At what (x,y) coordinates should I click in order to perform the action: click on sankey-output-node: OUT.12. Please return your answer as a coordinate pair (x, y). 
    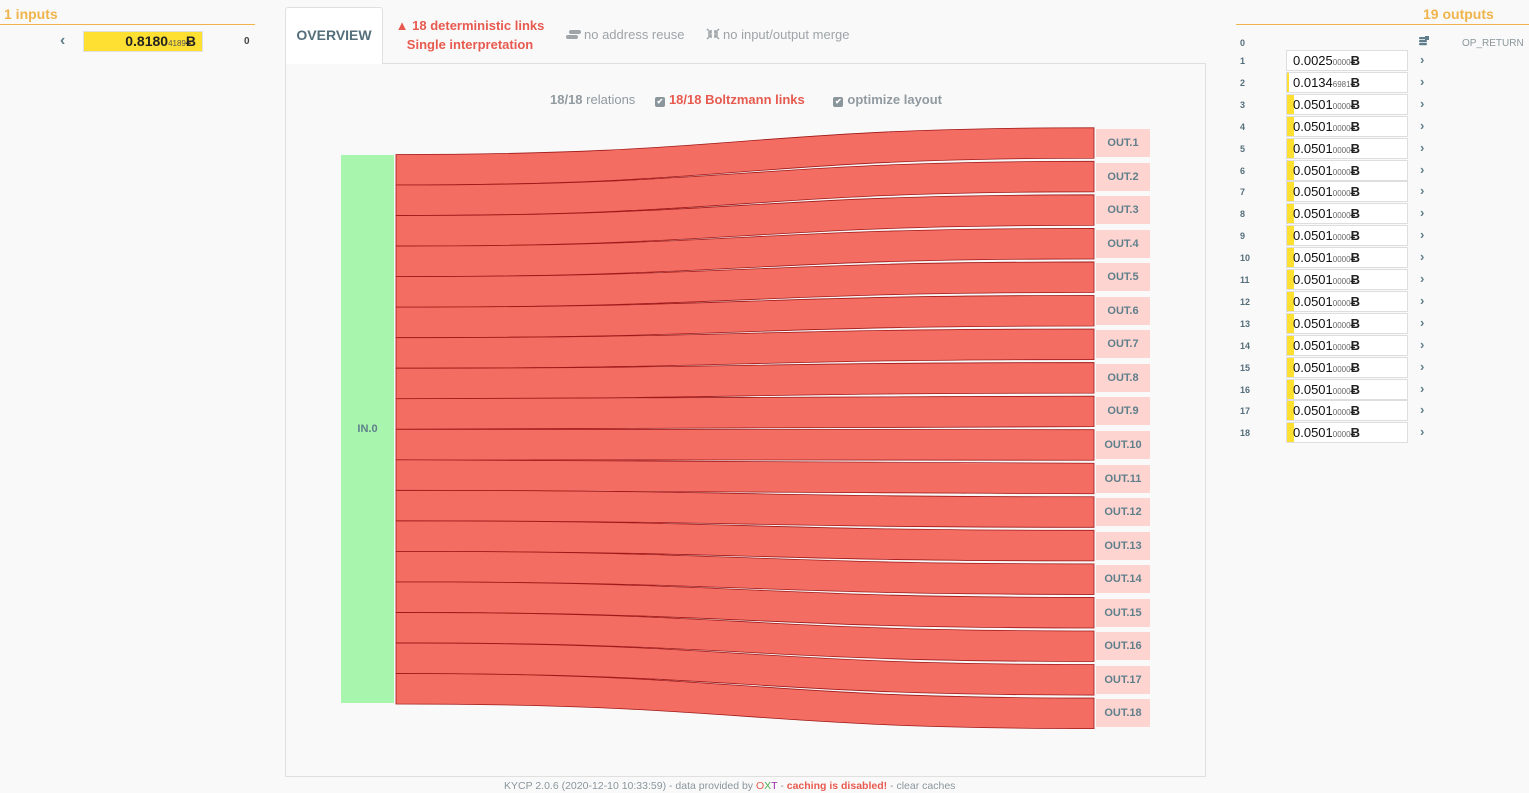
    Looking at the image, I should click on (1123, 512).